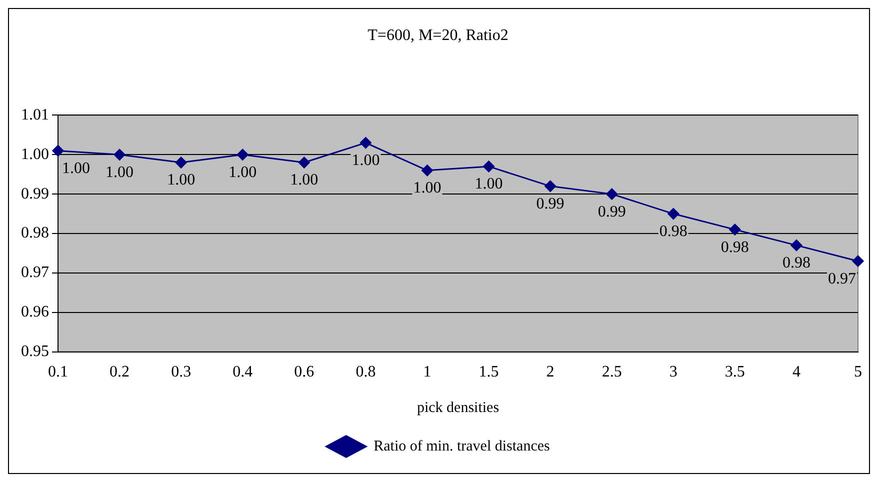  What do you see at coordinates (35, 312) in the screenshot?
I see `y-tick-label: 0.96` at bounding box center [35, 312].